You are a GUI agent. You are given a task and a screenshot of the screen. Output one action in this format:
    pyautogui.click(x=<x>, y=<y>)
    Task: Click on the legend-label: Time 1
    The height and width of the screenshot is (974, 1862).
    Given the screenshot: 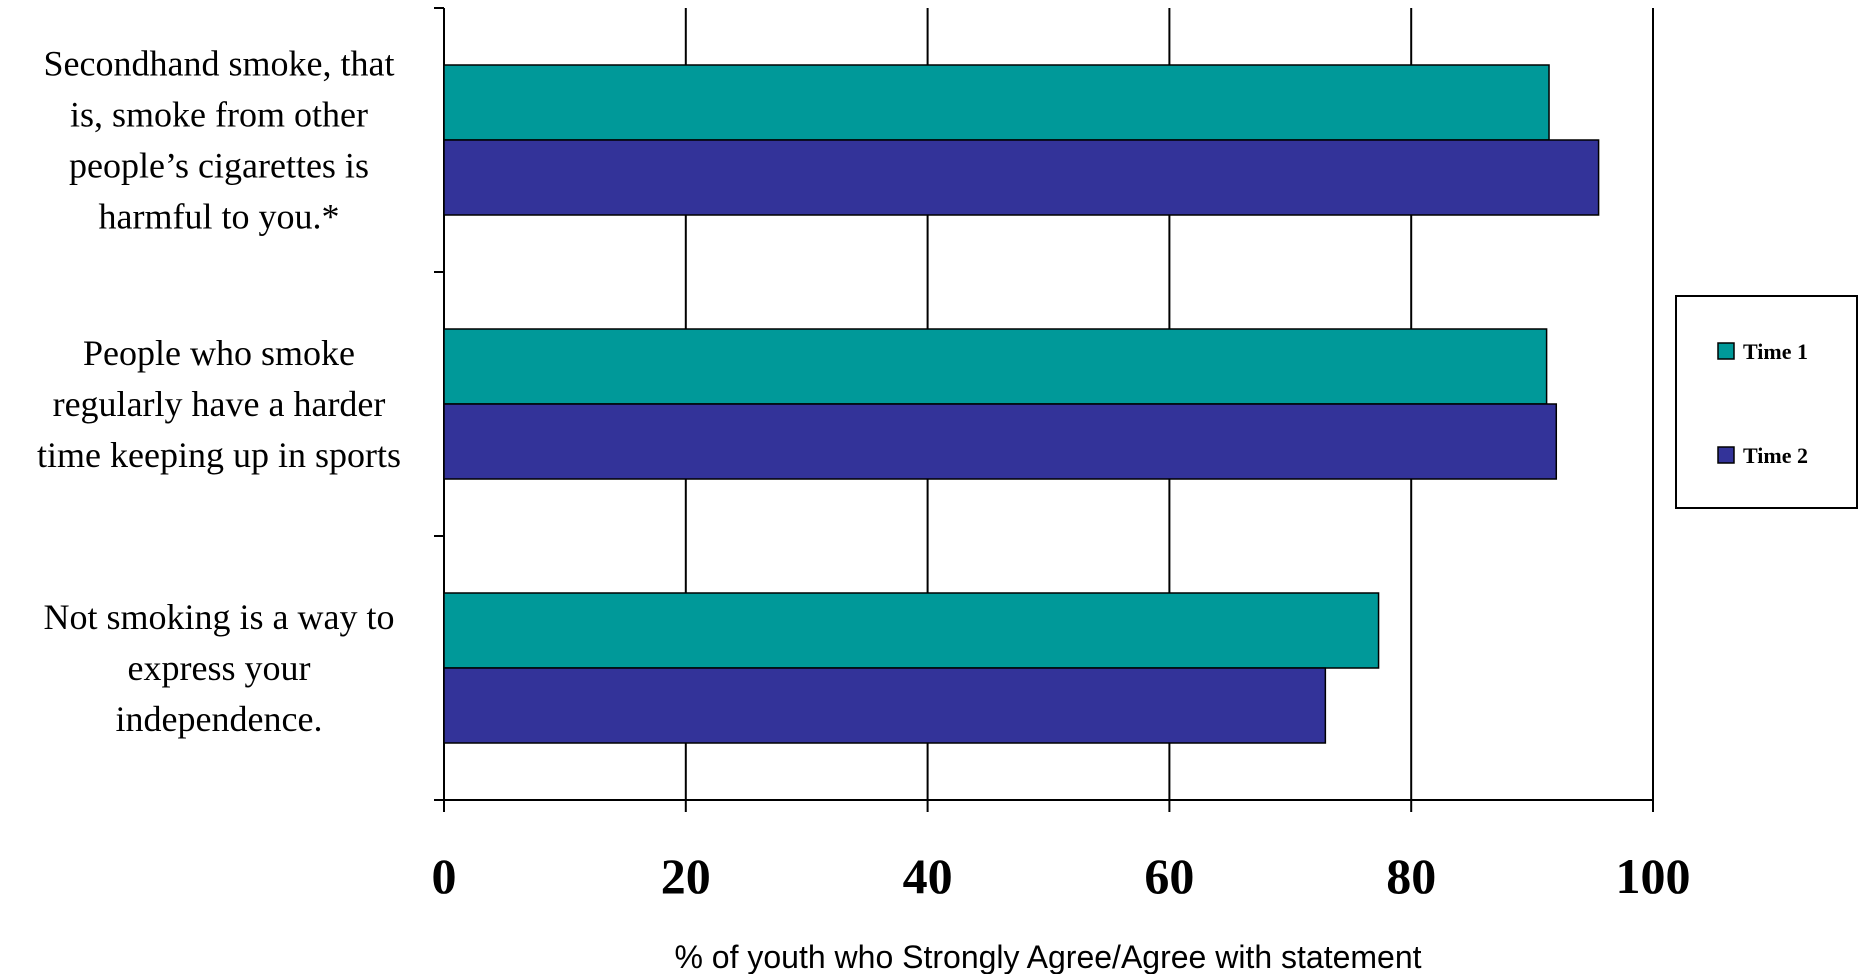 What is the action you would take?
    pyautogui.click(x=1775, y=351)
    